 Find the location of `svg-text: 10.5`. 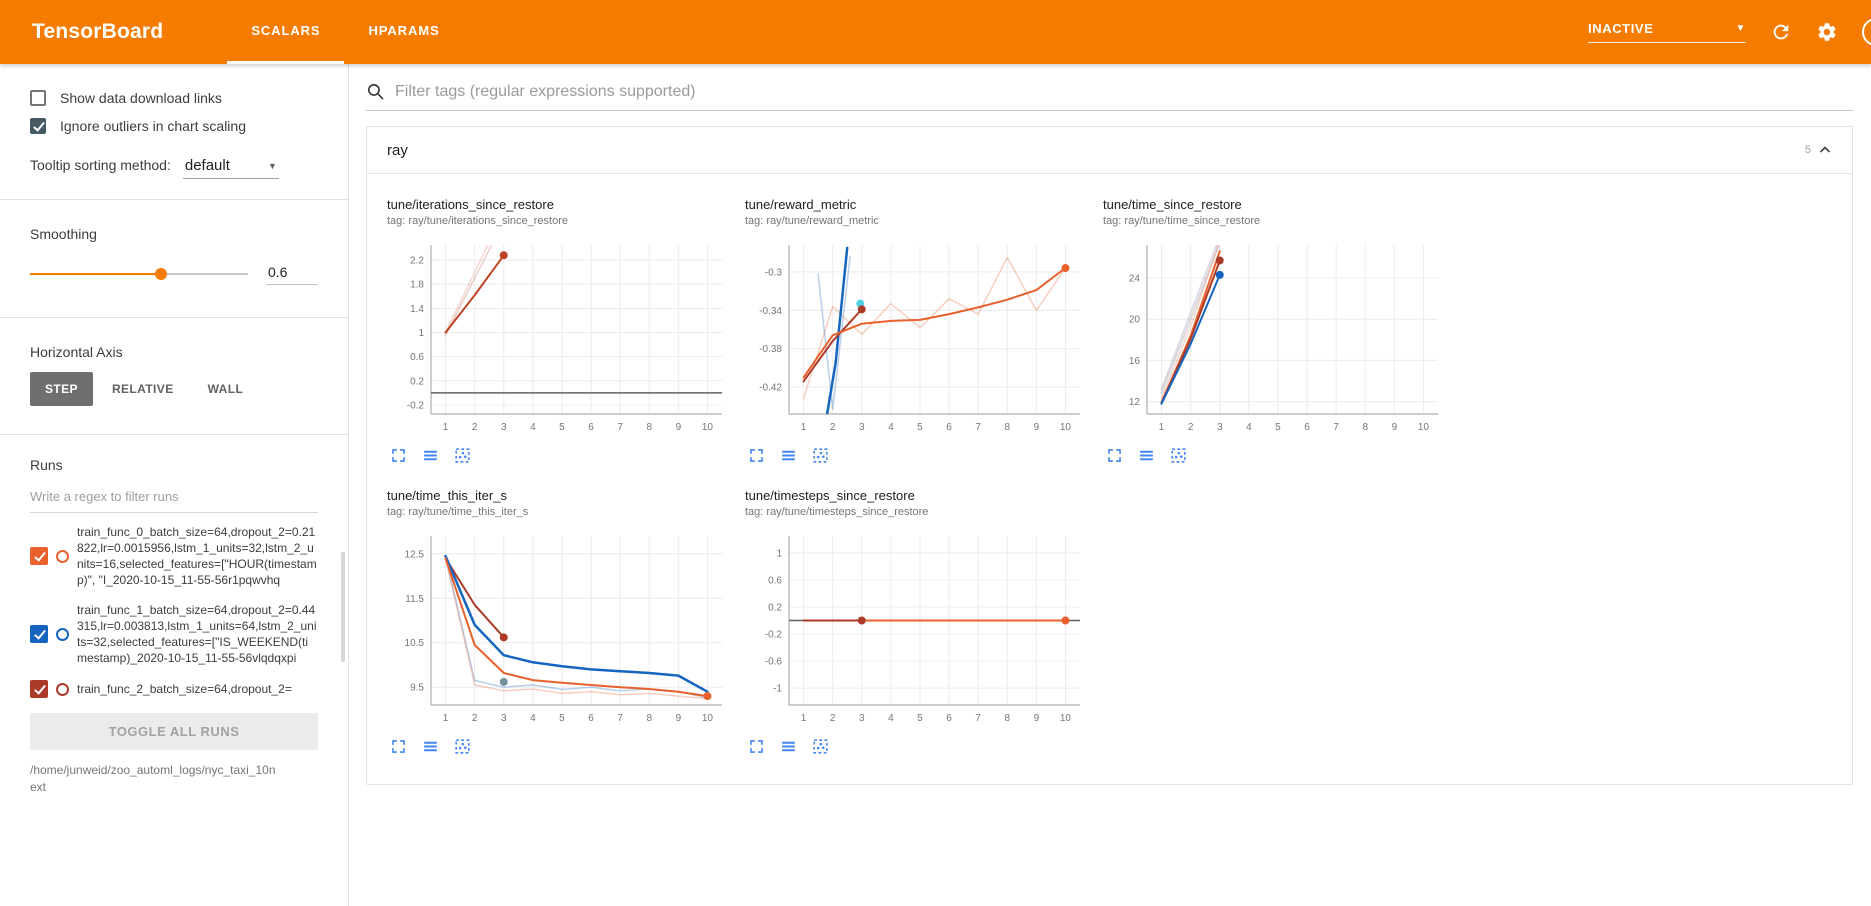

svg-text: 10.5 is located at coordinates (415, 643).